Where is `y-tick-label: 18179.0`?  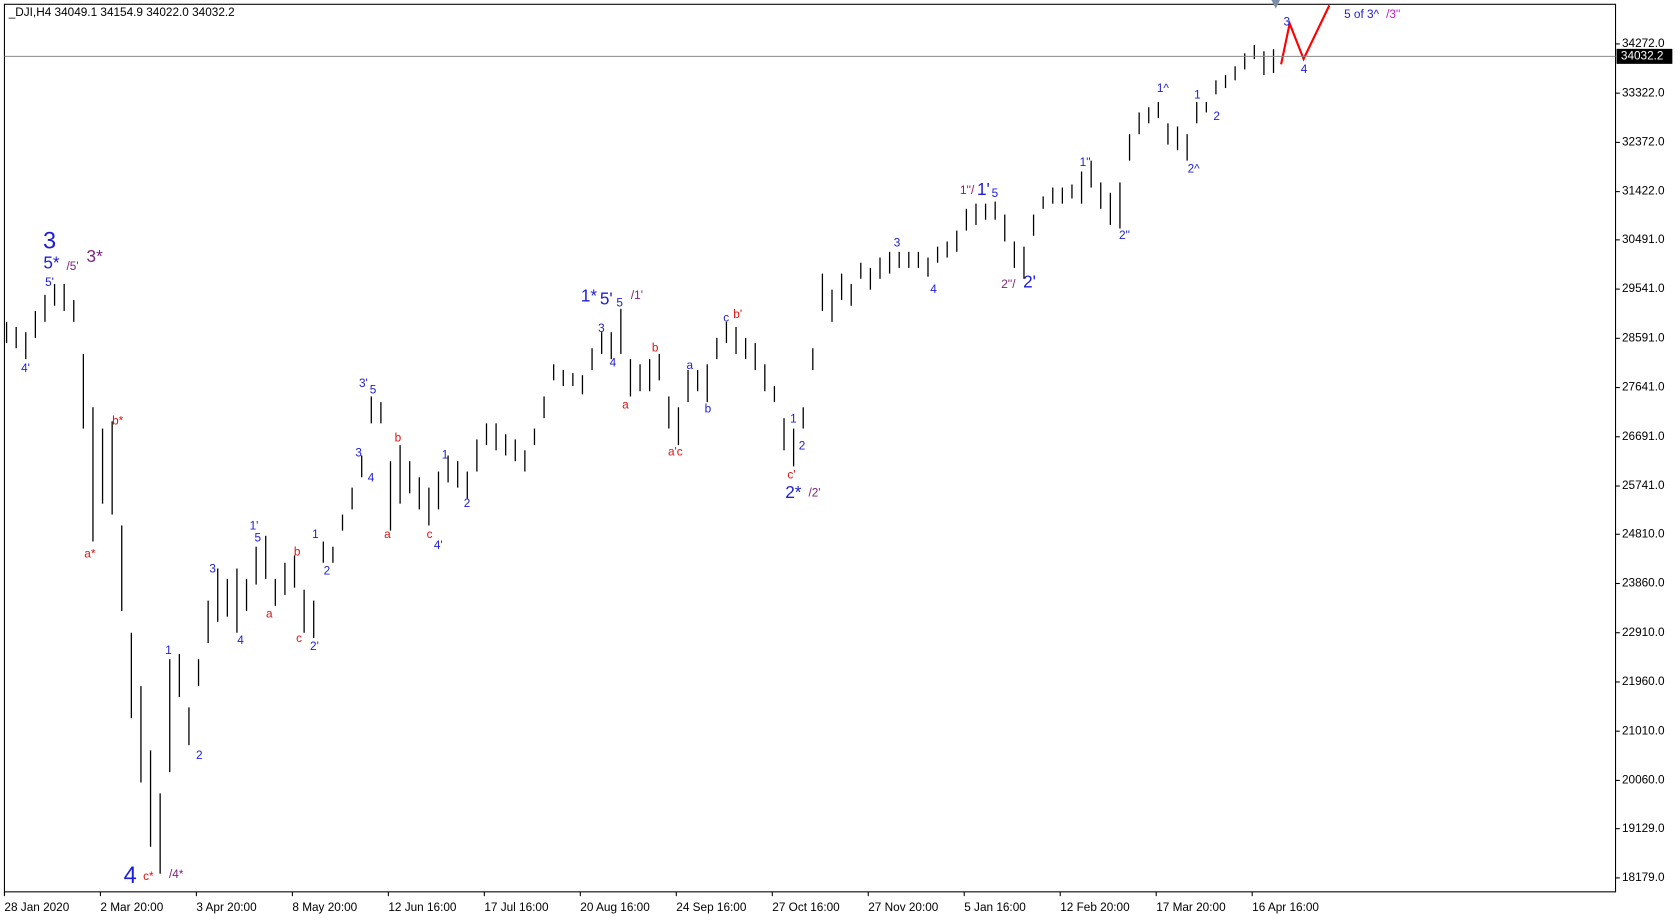
y-tick-label: 18179.0 is located at coordinates (1643, 877).